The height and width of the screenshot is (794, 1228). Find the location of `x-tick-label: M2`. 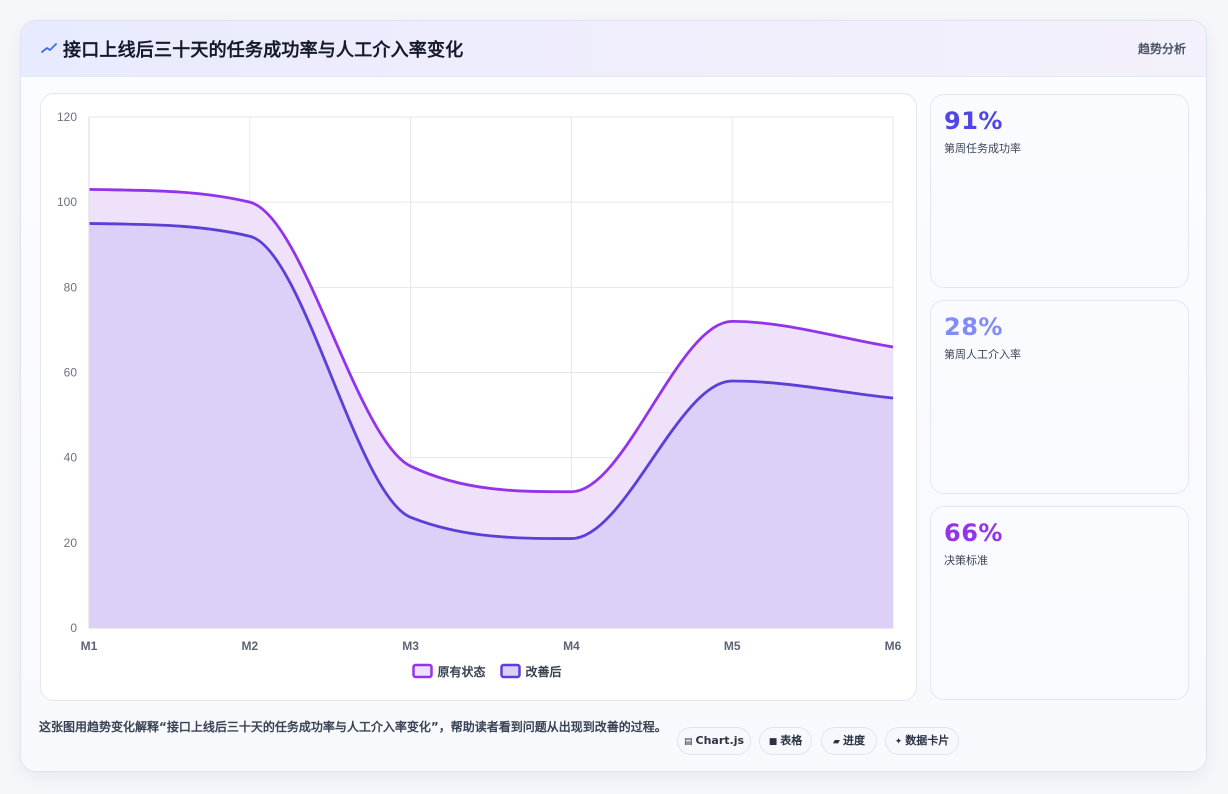

x-tick-label: M2 is located at coordinates (249, 646).